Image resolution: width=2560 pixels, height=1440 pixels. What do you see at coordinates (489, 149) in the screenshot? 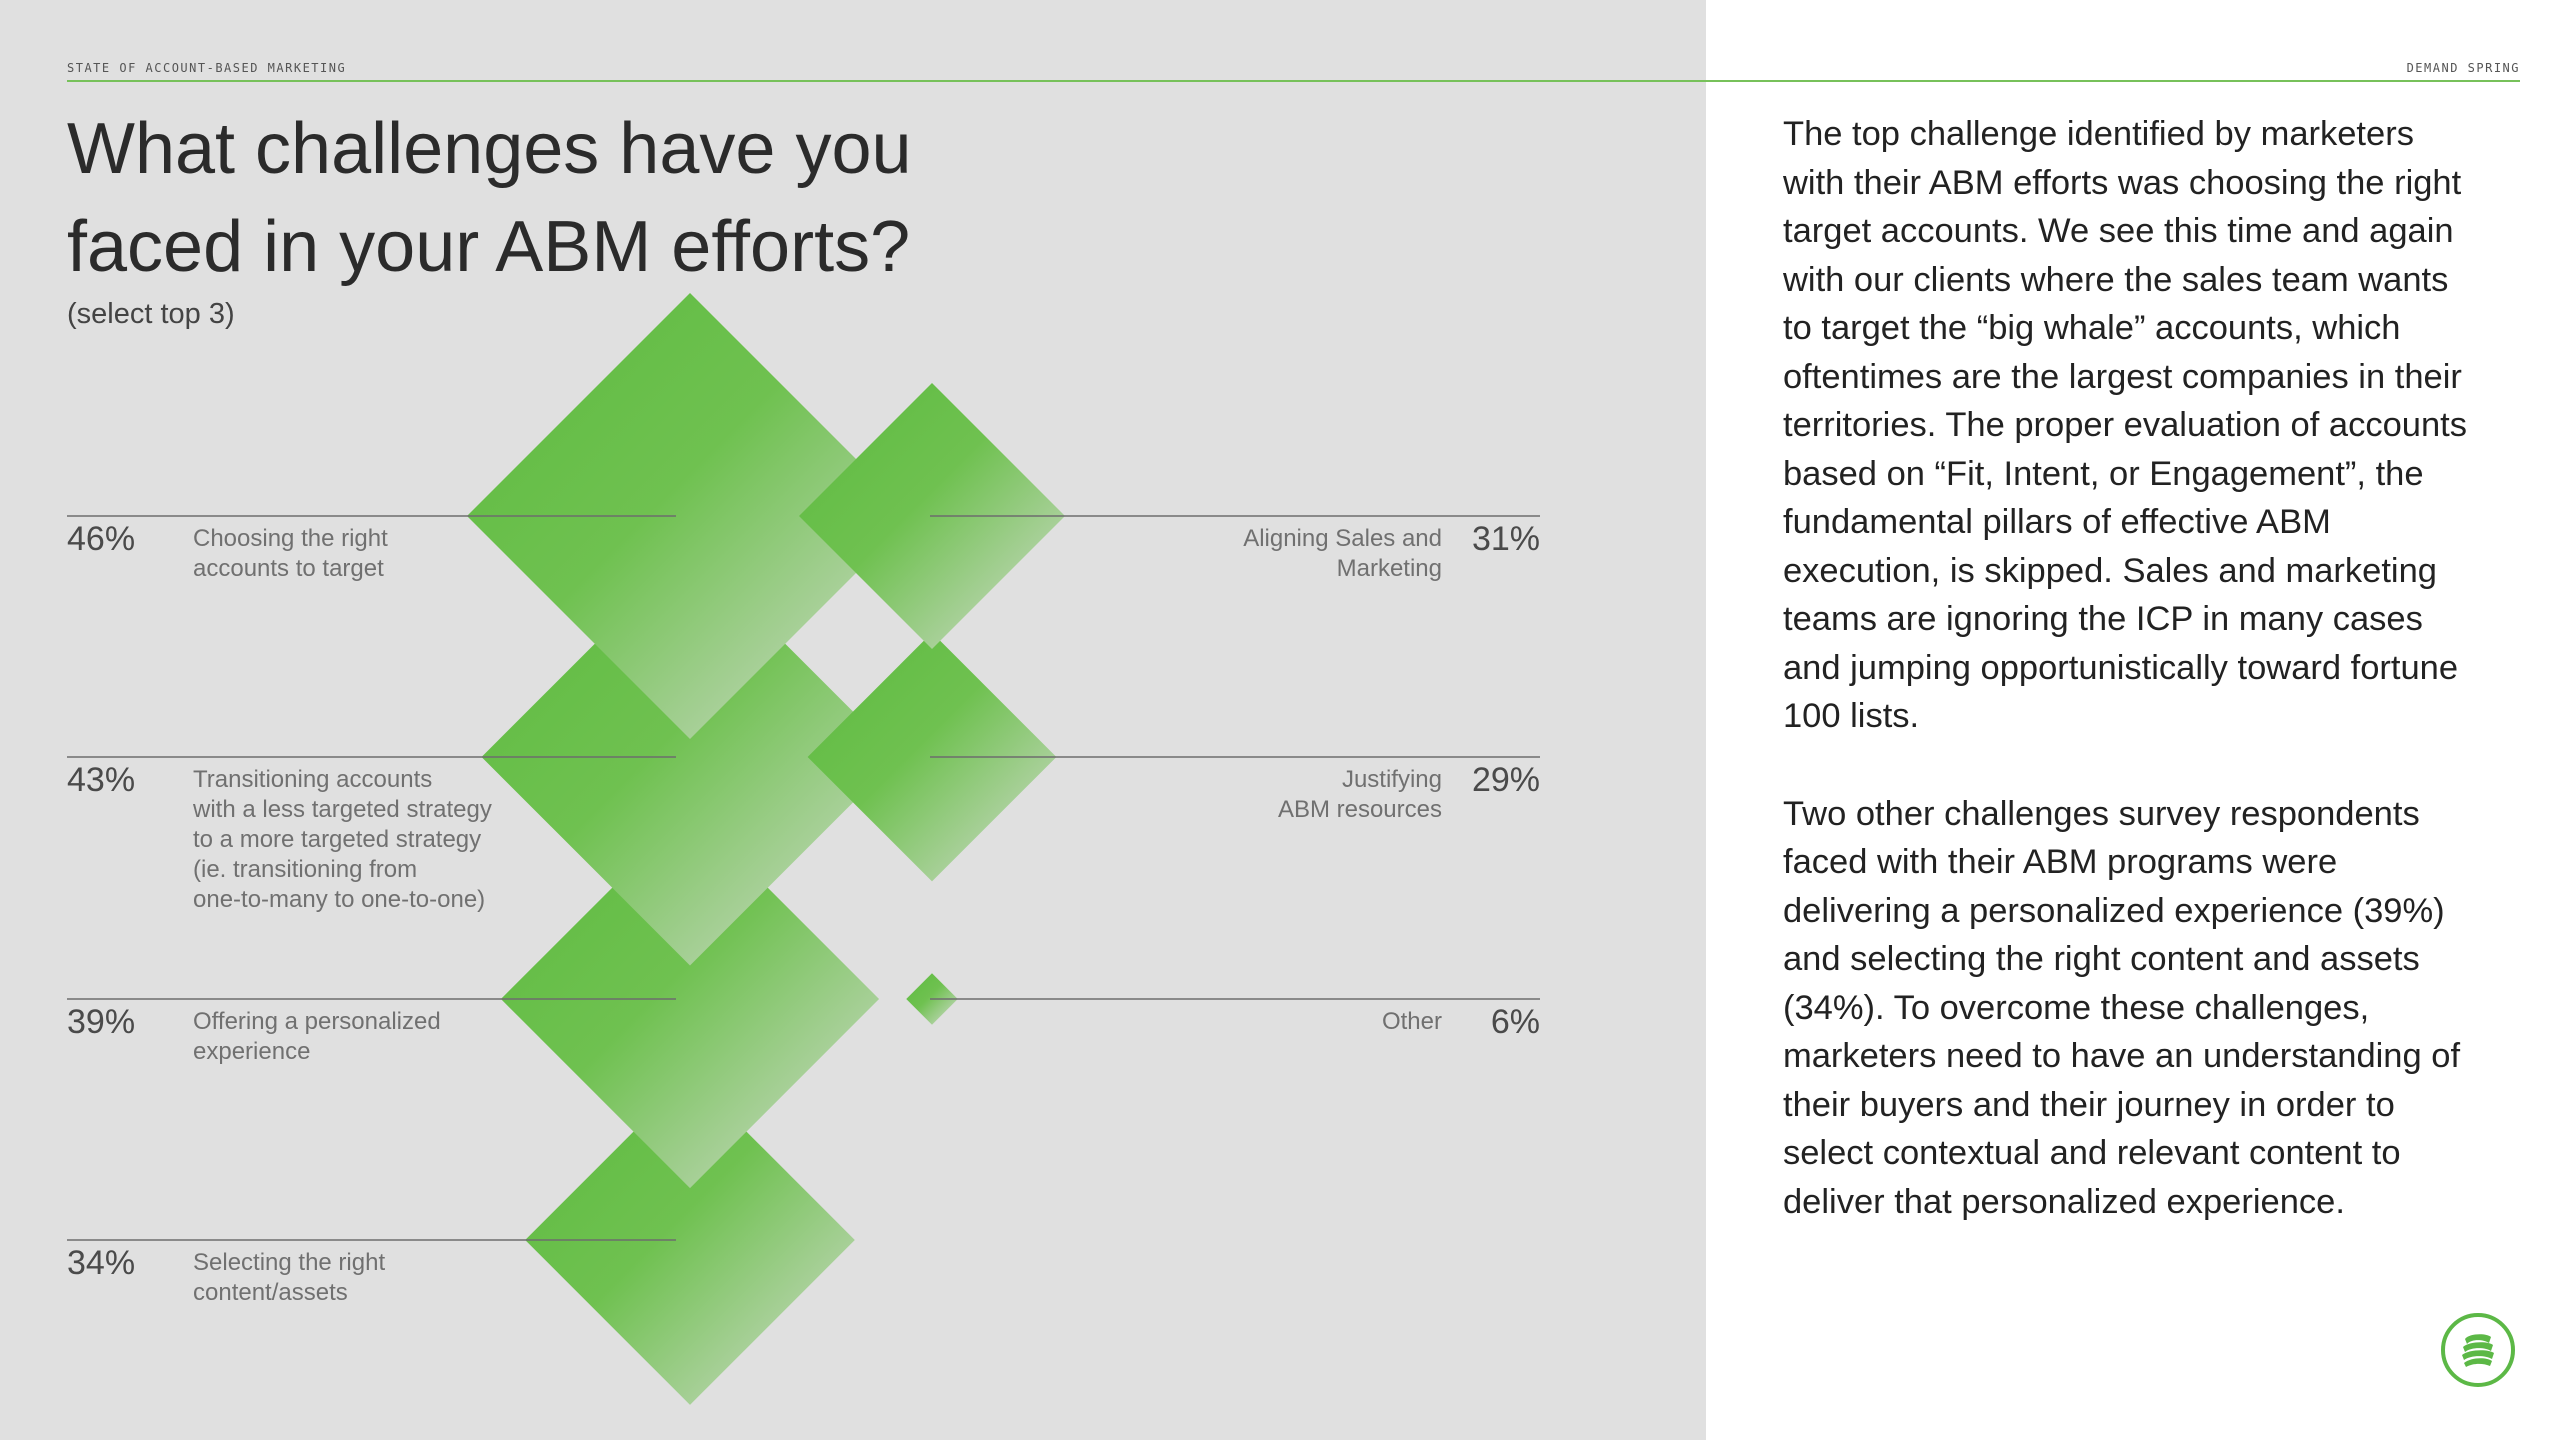
I see `page-title-line-1: What challenges have you` at bounding box center [489, 149].